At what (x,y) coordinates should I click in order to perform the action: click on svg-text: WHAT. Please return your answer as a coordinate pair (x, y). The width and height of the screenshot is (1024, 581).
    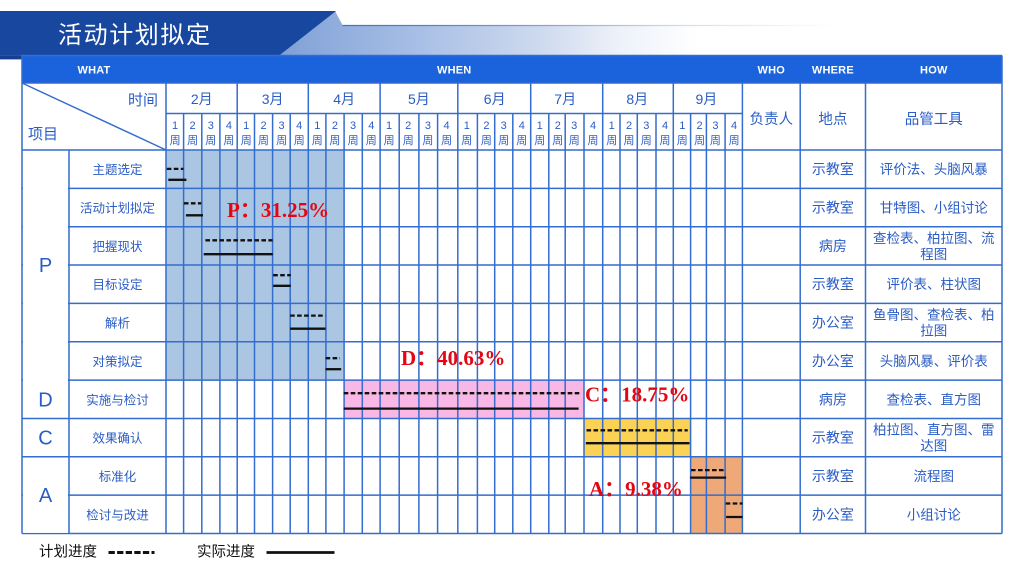
    Looking at the image, I should click on (94, 71).